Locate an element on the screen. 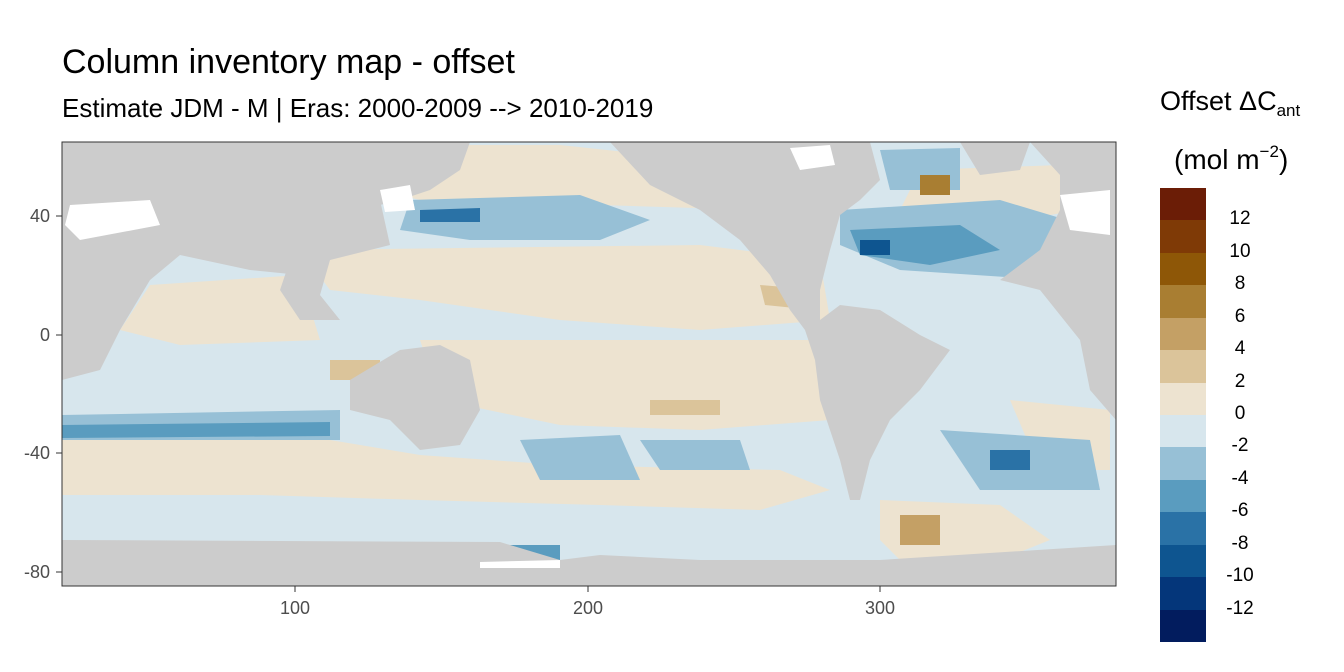 The image size is (1344, 672). y-axis: 40 0 -40 -80 is located at coordinates (43, 394).